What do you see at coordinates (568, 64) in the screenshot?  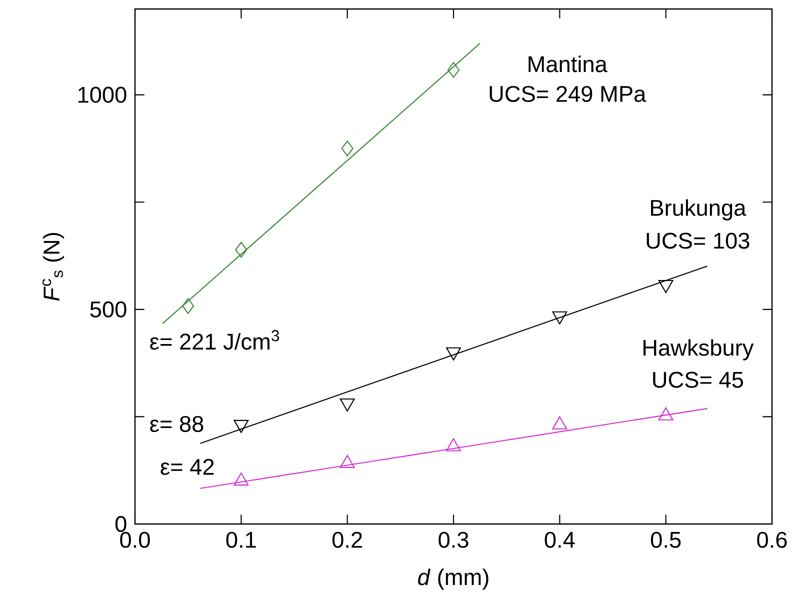 I see `text: Mantina` at bounding box center [568, 64].